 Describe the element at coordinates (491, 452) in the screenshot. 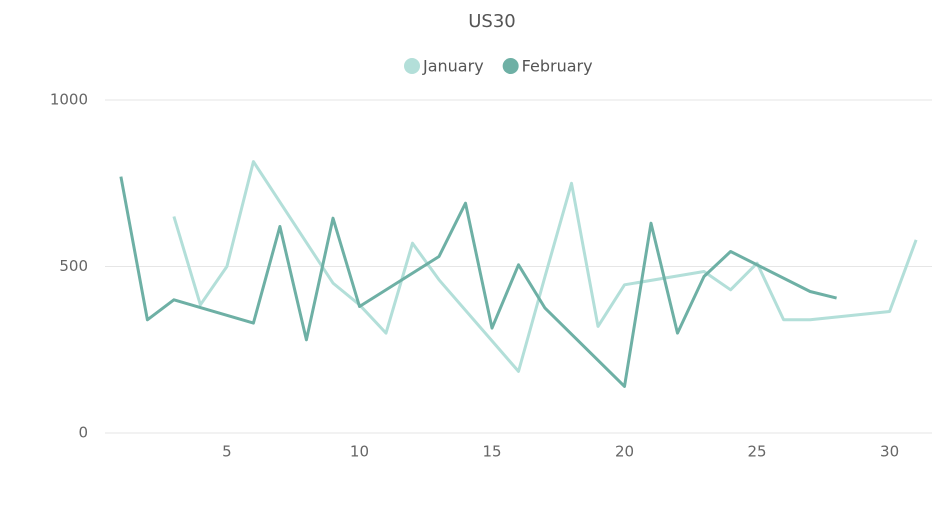

I see `x-tick-label: 15` at that location.